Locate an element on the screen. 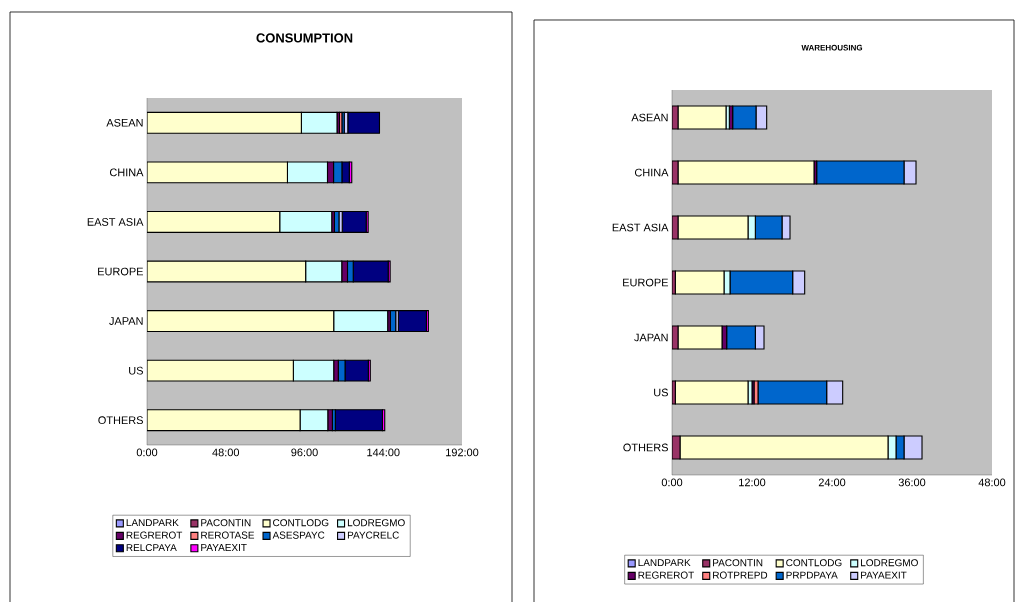  x-tick-label: 36:00 is located at coordinates (912, 482).